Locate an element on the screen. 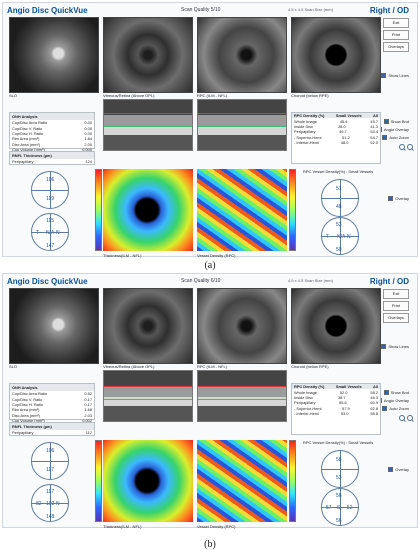 The height and width of the screenshot is (550, 420). table-row: Inside Disc 28.0 41.3 is located at coordinates (336, 126).